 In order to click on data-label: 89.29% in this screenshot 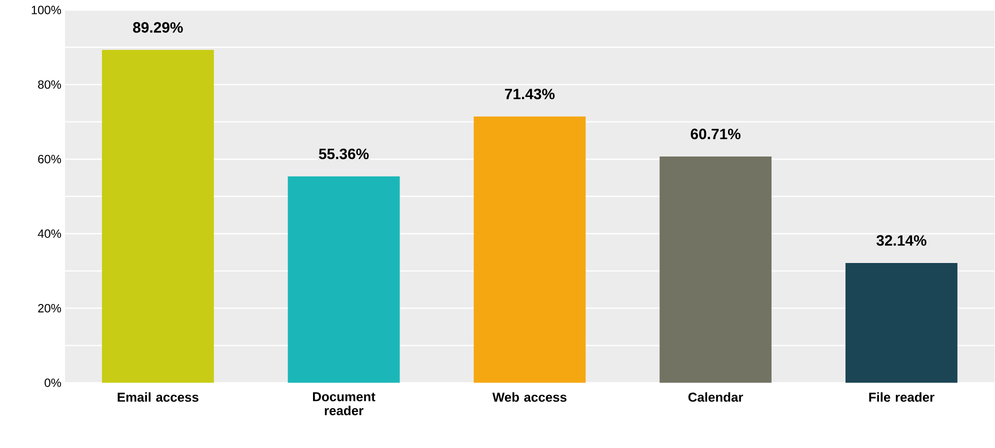, I will do `click(158, 27)`.